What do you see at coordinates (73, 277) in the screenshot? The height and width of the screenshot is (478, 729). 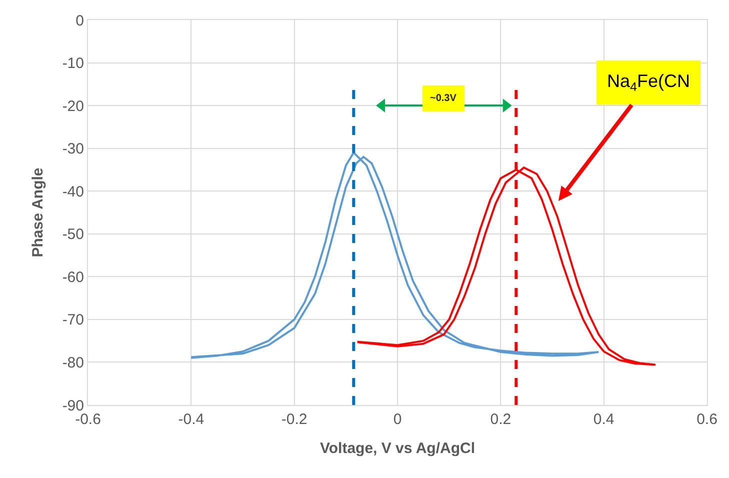 I see `y-tick-label: -60` at bounding box center [73, 277].